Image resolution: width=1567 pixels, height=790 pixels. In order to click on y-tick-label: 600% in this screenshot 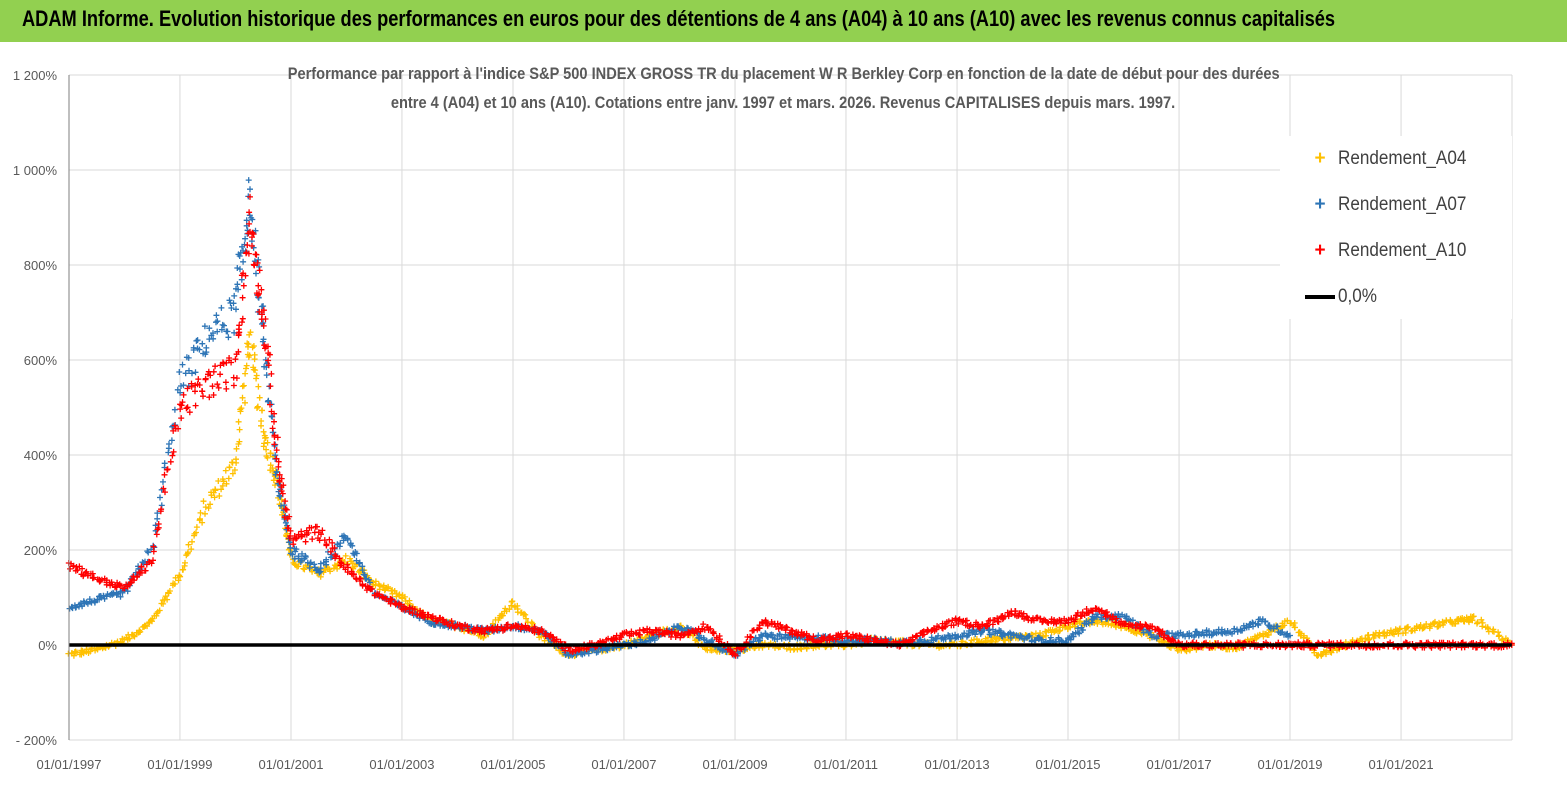, I will do `click(41, 360)`.